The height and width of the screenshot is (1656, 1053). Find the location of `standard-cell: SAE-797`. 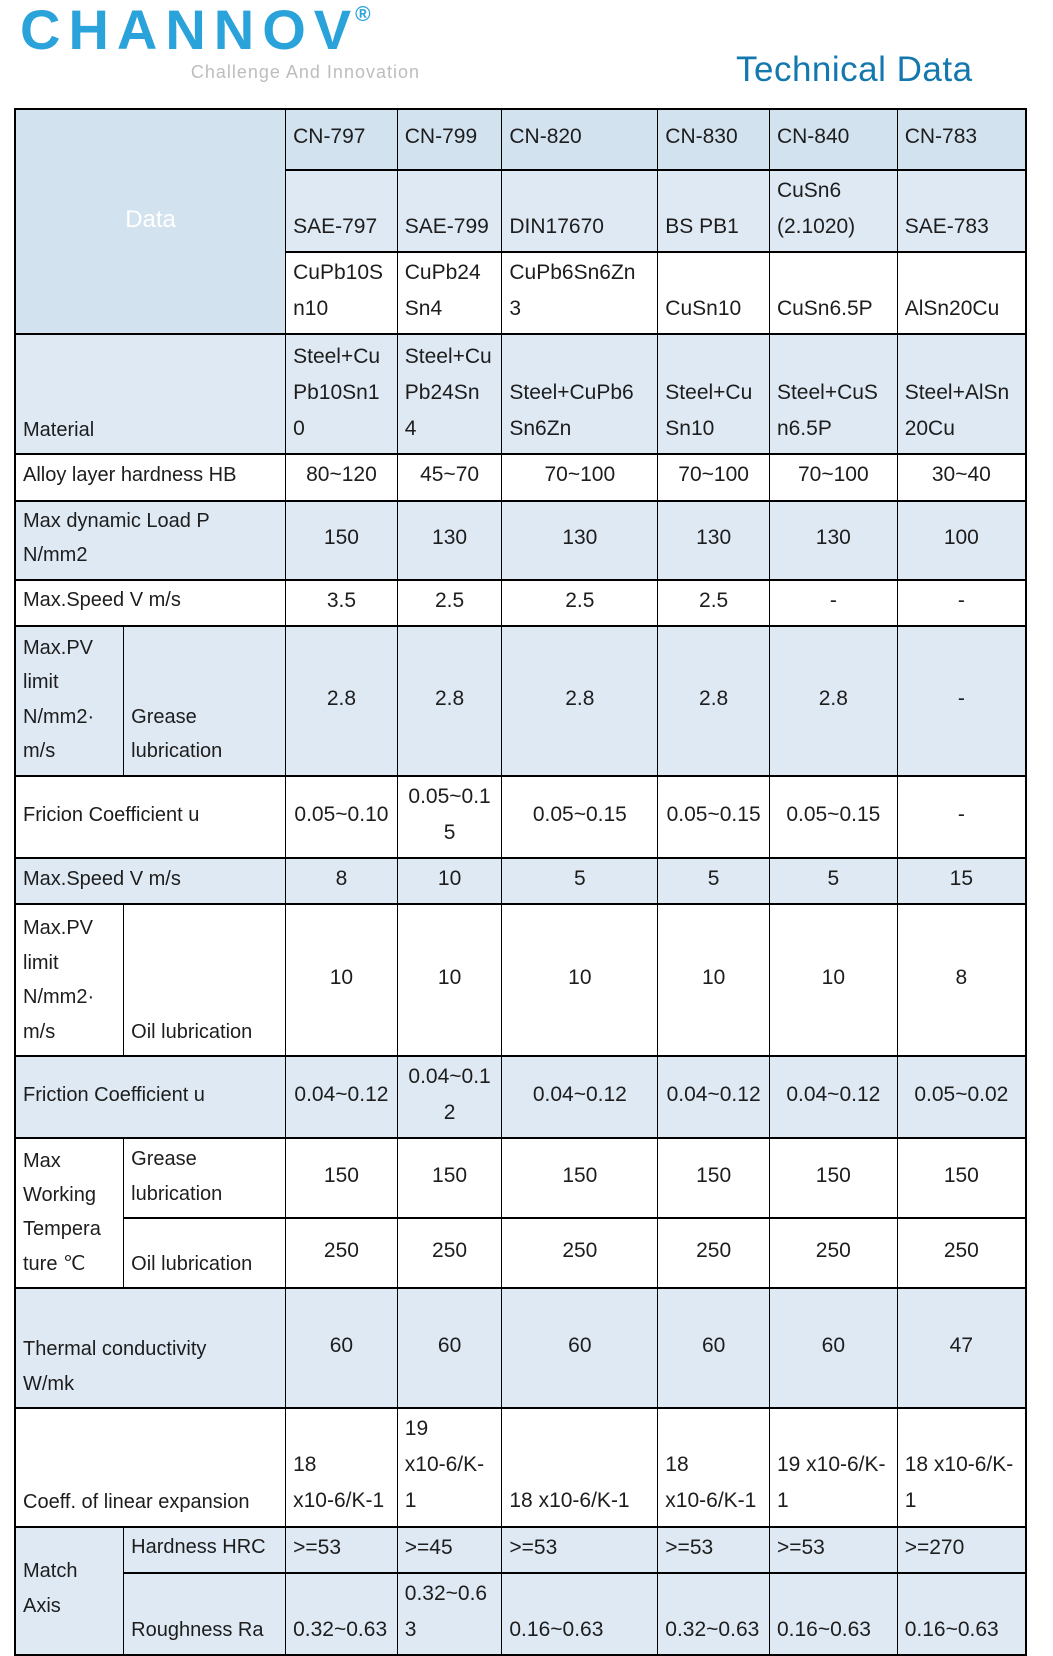

standard-cell: SAE-797 is located at coordinates (341, 211).